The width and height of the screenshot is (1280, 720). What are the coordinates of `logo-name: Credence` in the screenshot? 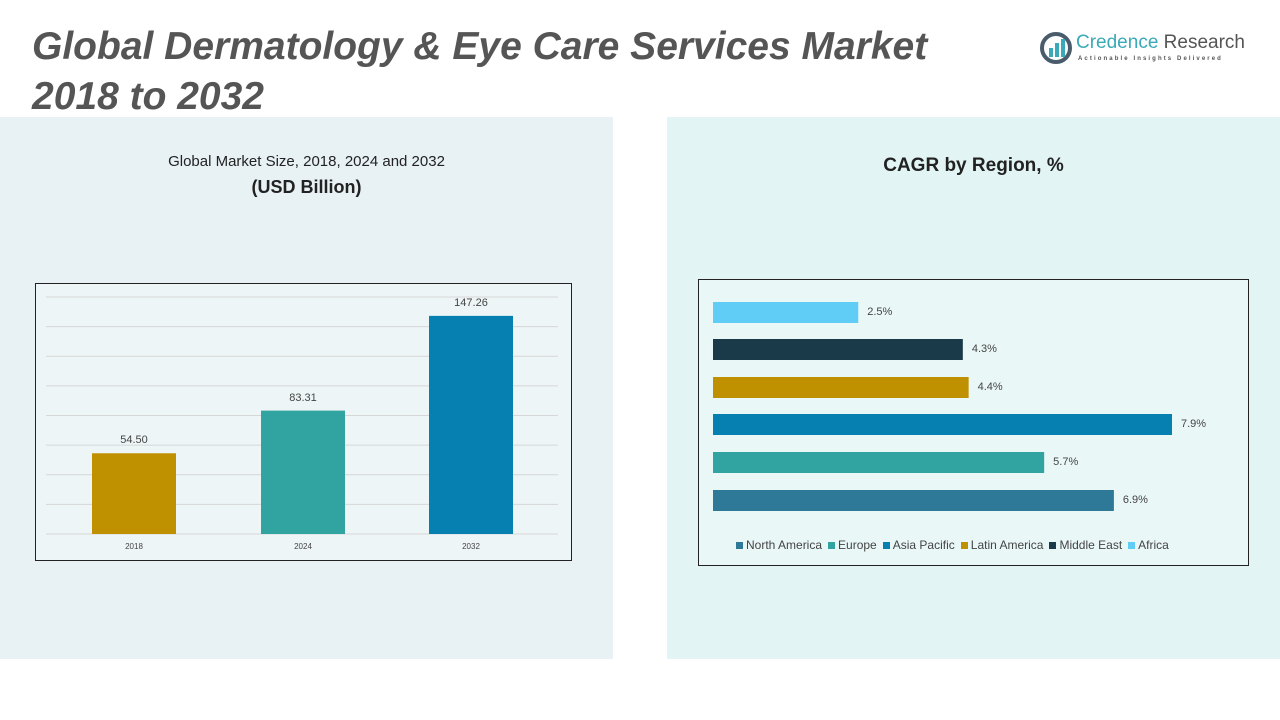 It's located at (1117, 42).